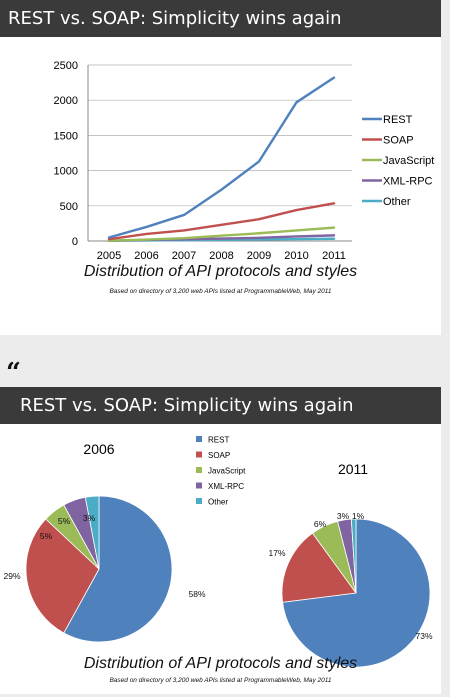 The image size is (450, 697). I want to click on quote-mark: “, so click(13, 373).